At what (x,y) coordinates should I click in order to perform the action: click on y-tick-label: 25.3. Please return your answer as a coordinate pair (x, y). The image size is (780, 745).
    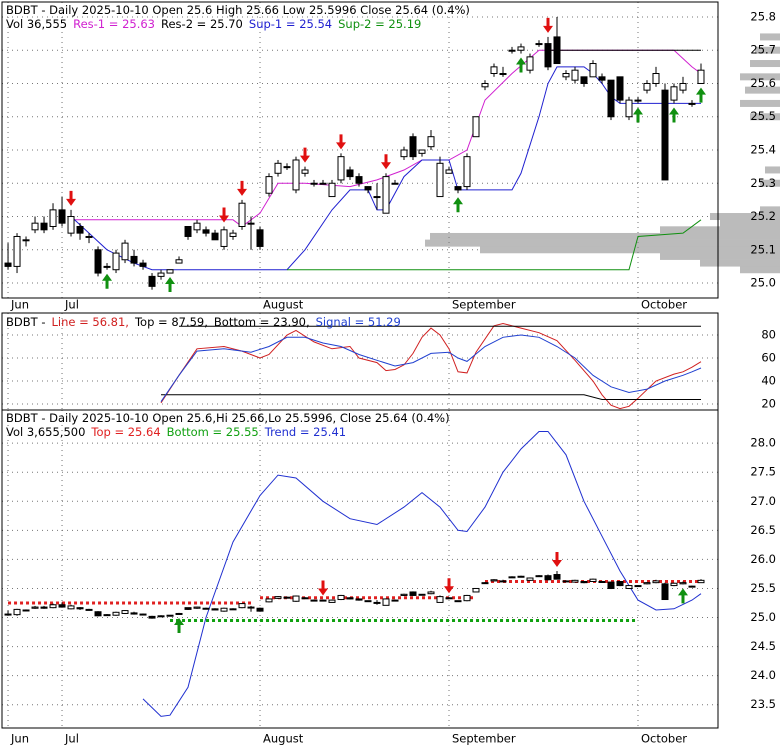
    Looking at the image, I should click on (763, 183).